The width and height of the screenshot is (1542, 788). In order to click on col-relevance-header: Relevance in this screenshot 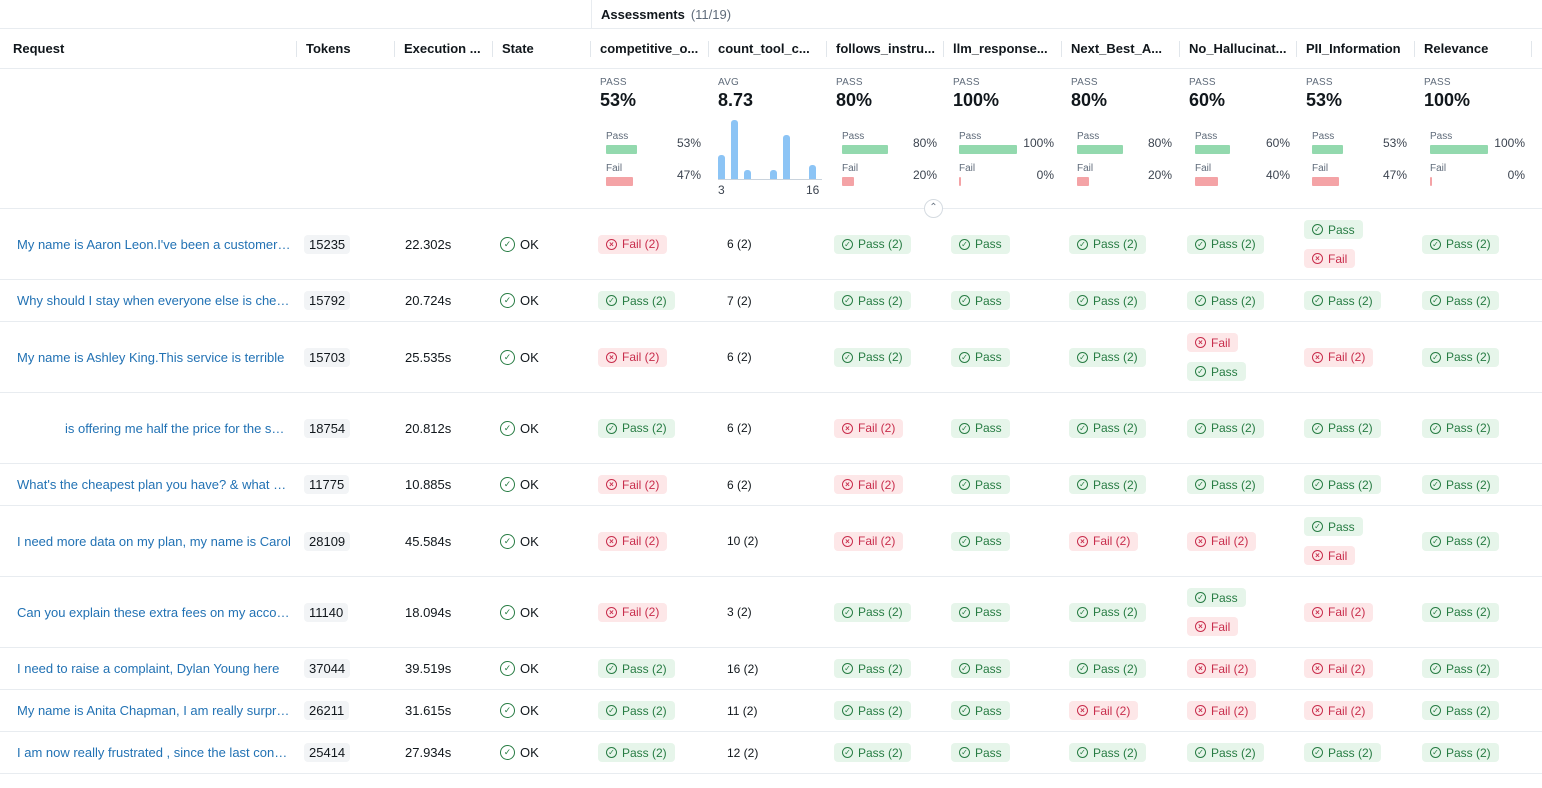, I will do `click(1473, 49)`.